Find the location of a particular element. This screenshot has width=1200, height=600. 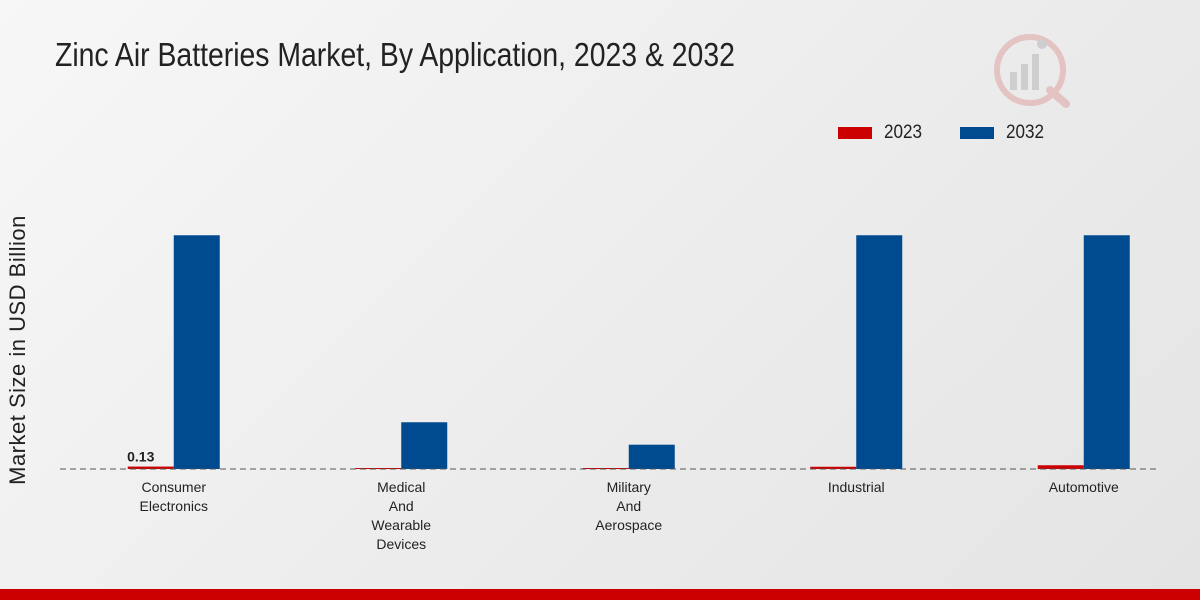

x-tick-label-2: Military And Aerospace is located at coordinates (628, 506).